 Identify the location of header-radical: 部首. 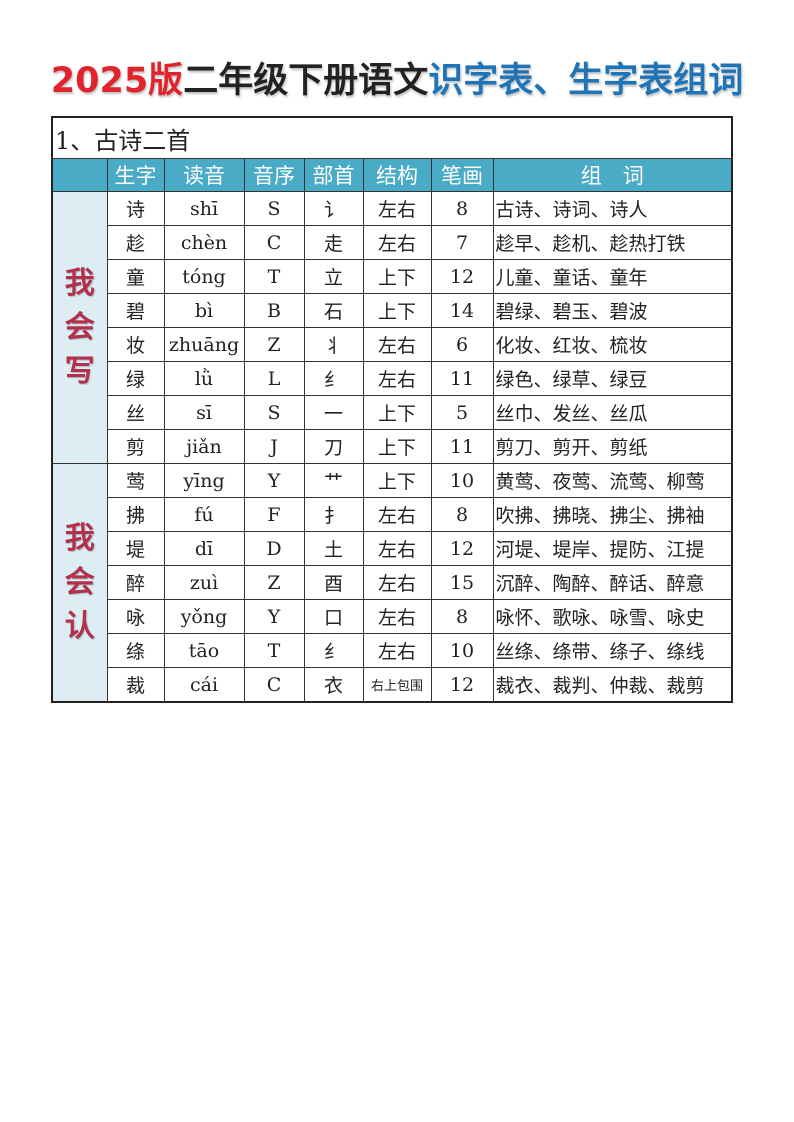
(333, 175).